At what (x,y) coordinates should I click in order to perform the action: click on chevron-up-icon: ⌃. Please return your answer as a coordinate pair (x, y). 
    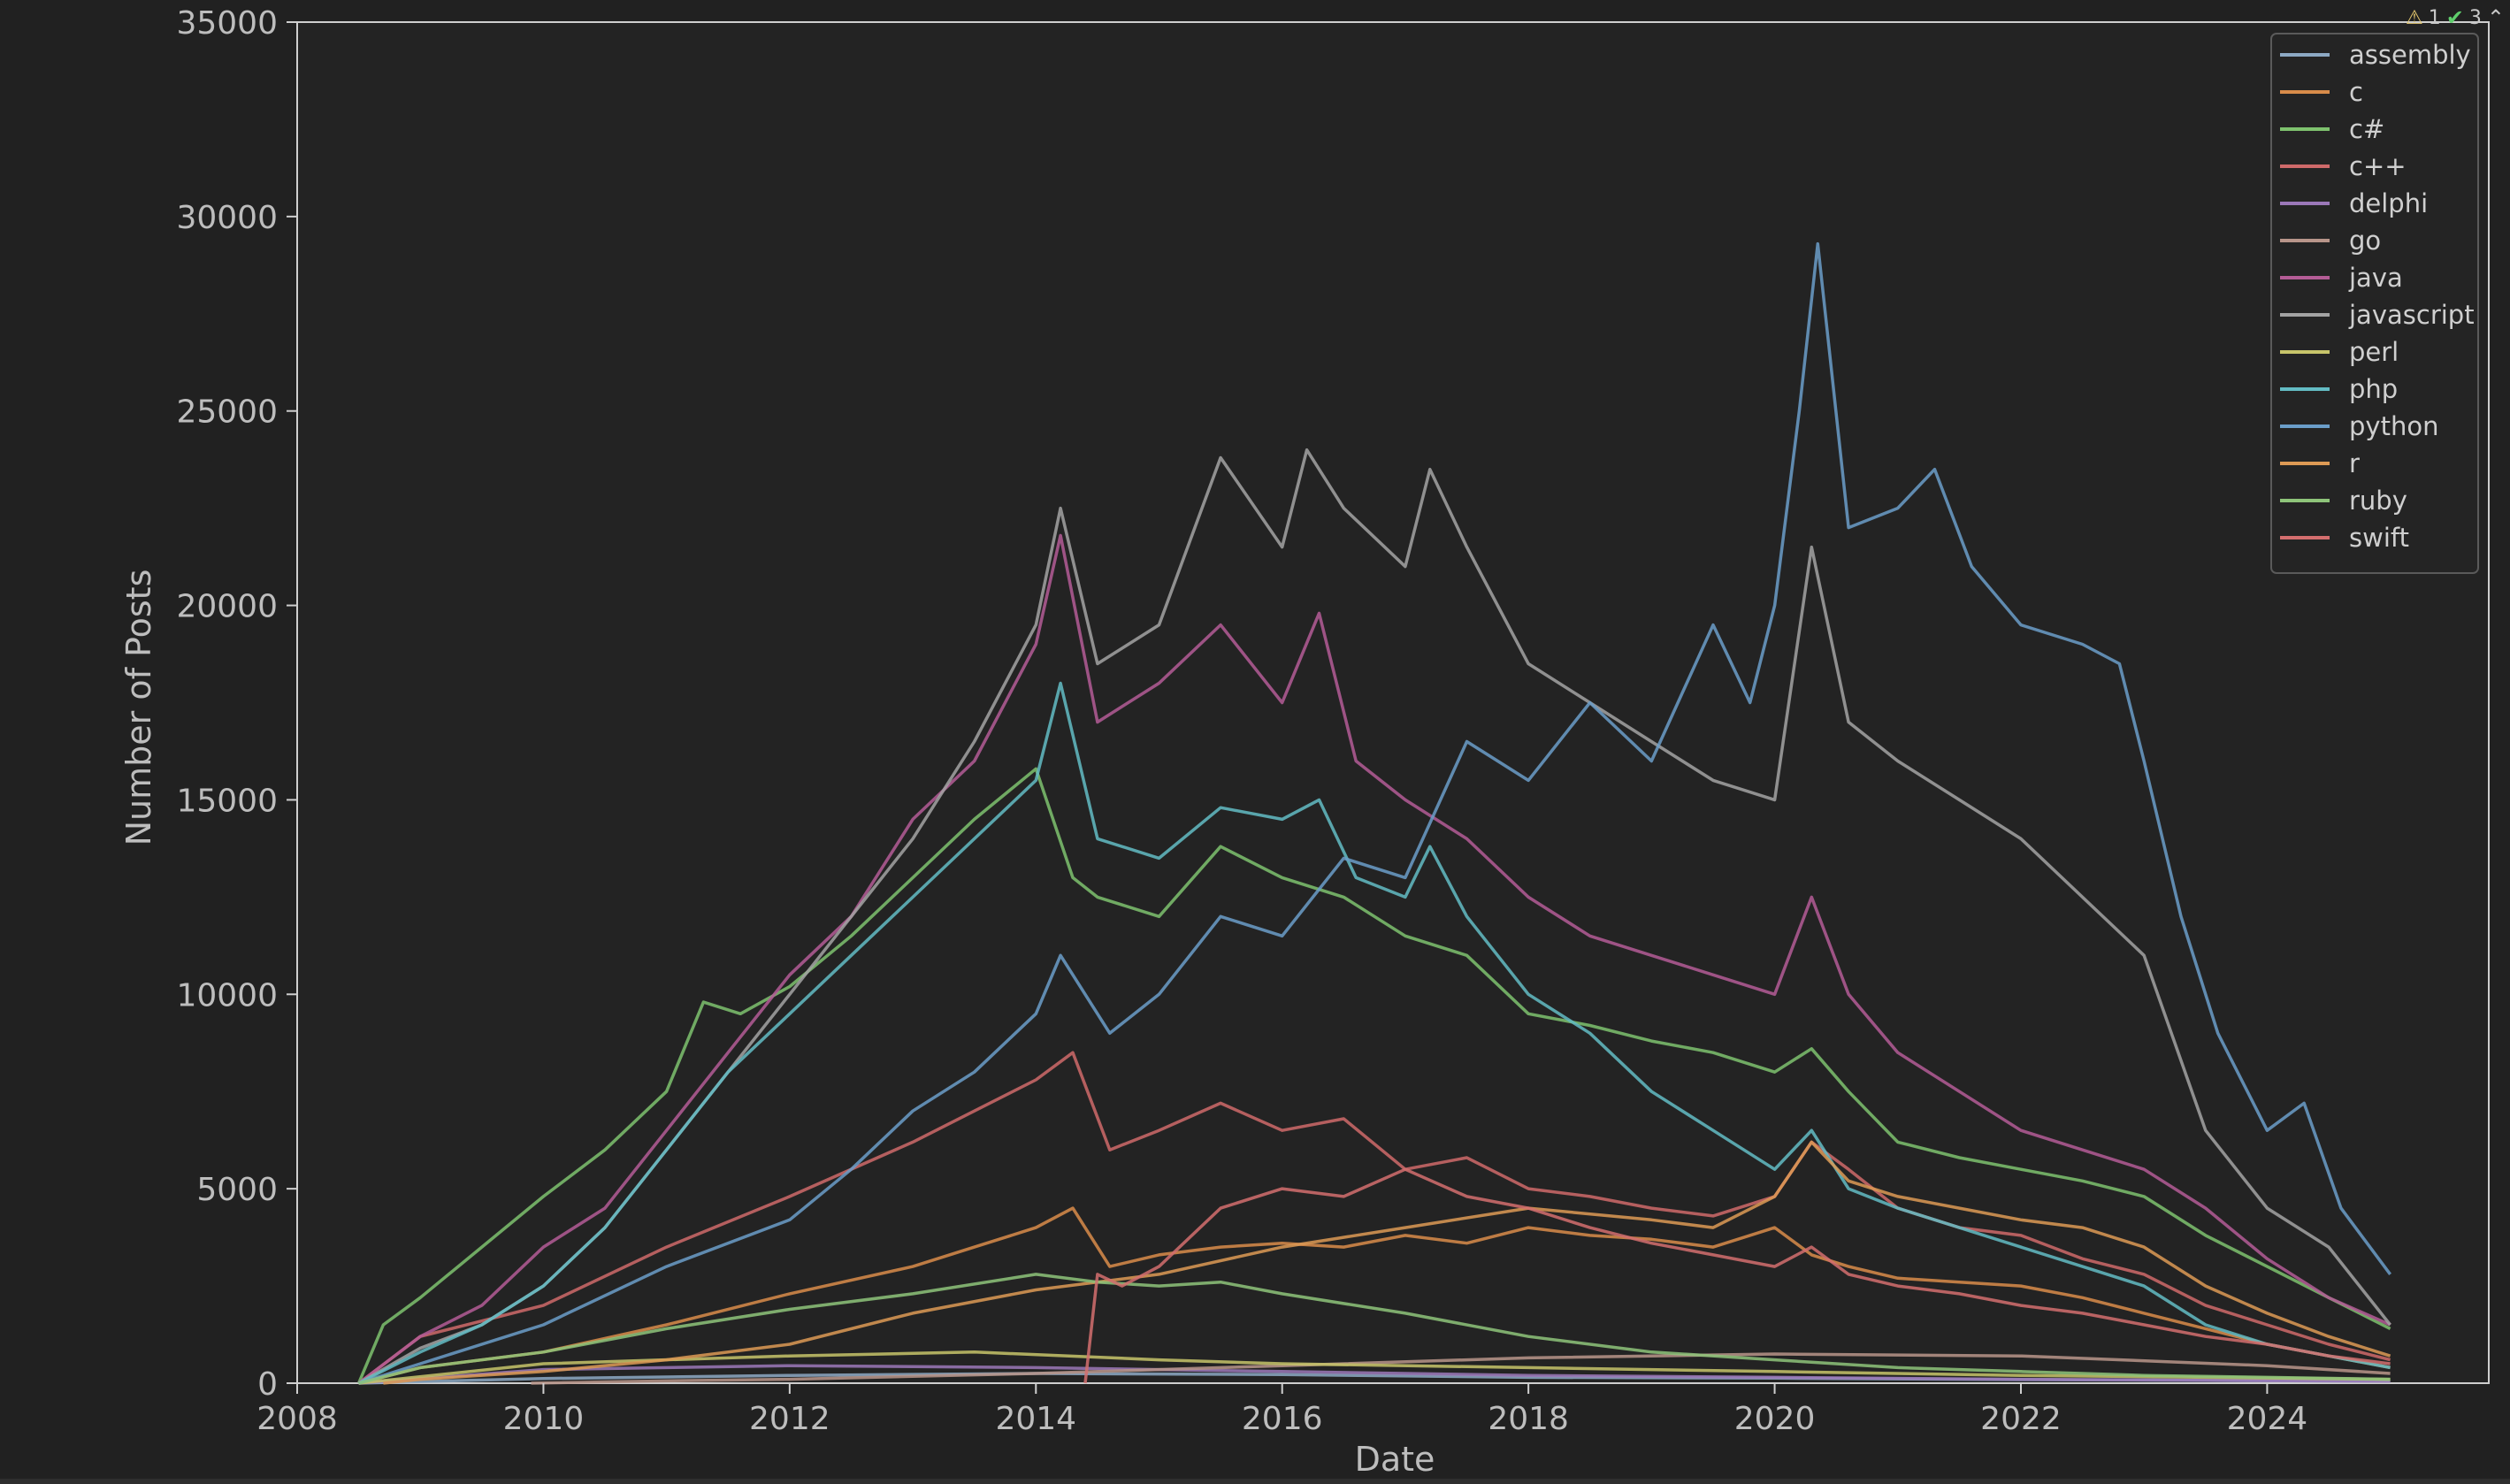
    Looking at the image, I should click on (2495, 17).